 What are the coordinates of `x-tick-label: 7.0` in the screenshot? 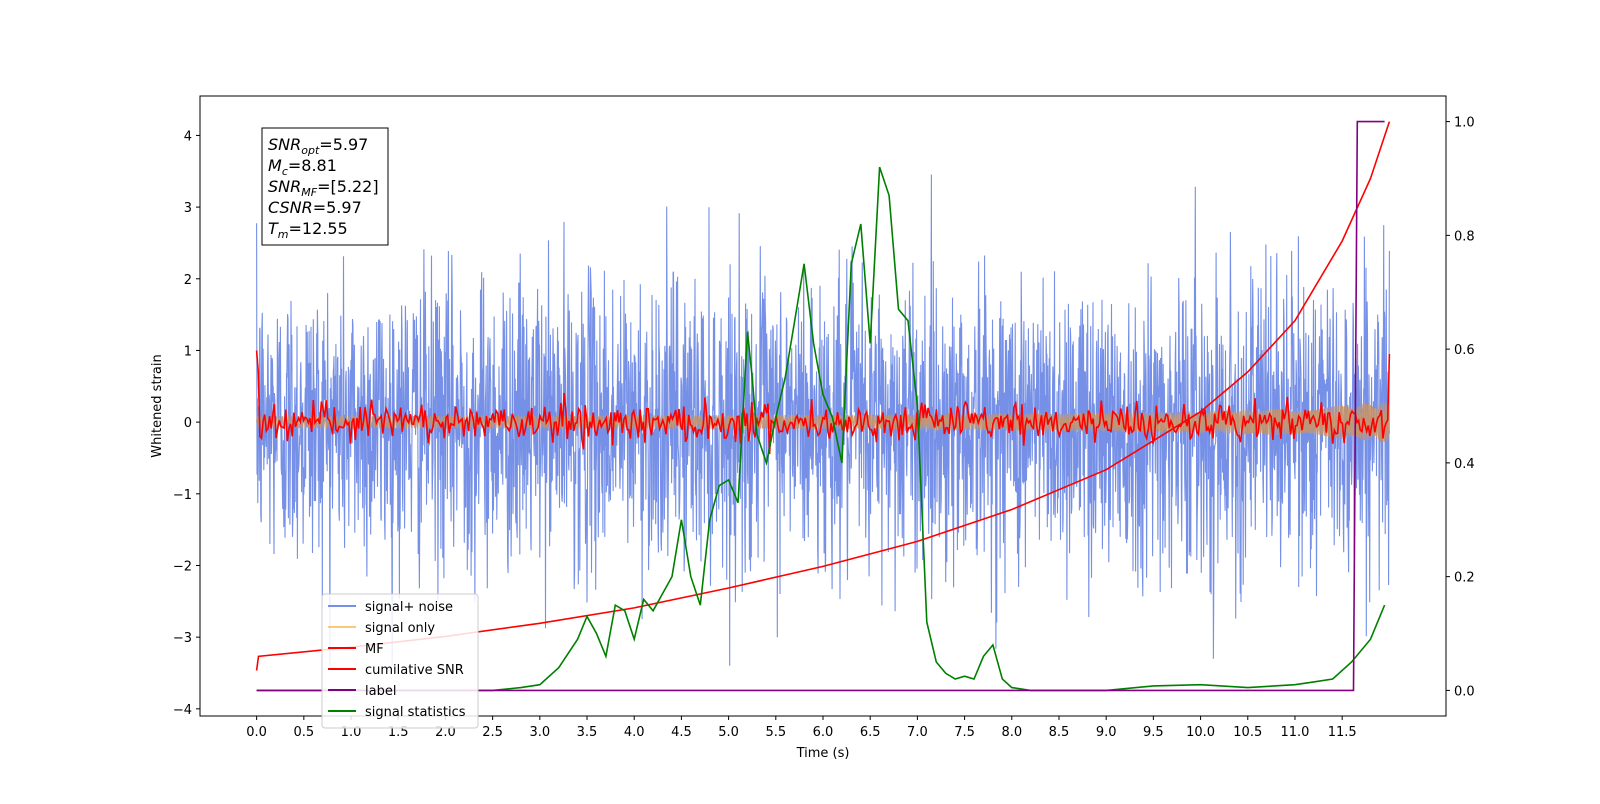 It's located at (917, 732).